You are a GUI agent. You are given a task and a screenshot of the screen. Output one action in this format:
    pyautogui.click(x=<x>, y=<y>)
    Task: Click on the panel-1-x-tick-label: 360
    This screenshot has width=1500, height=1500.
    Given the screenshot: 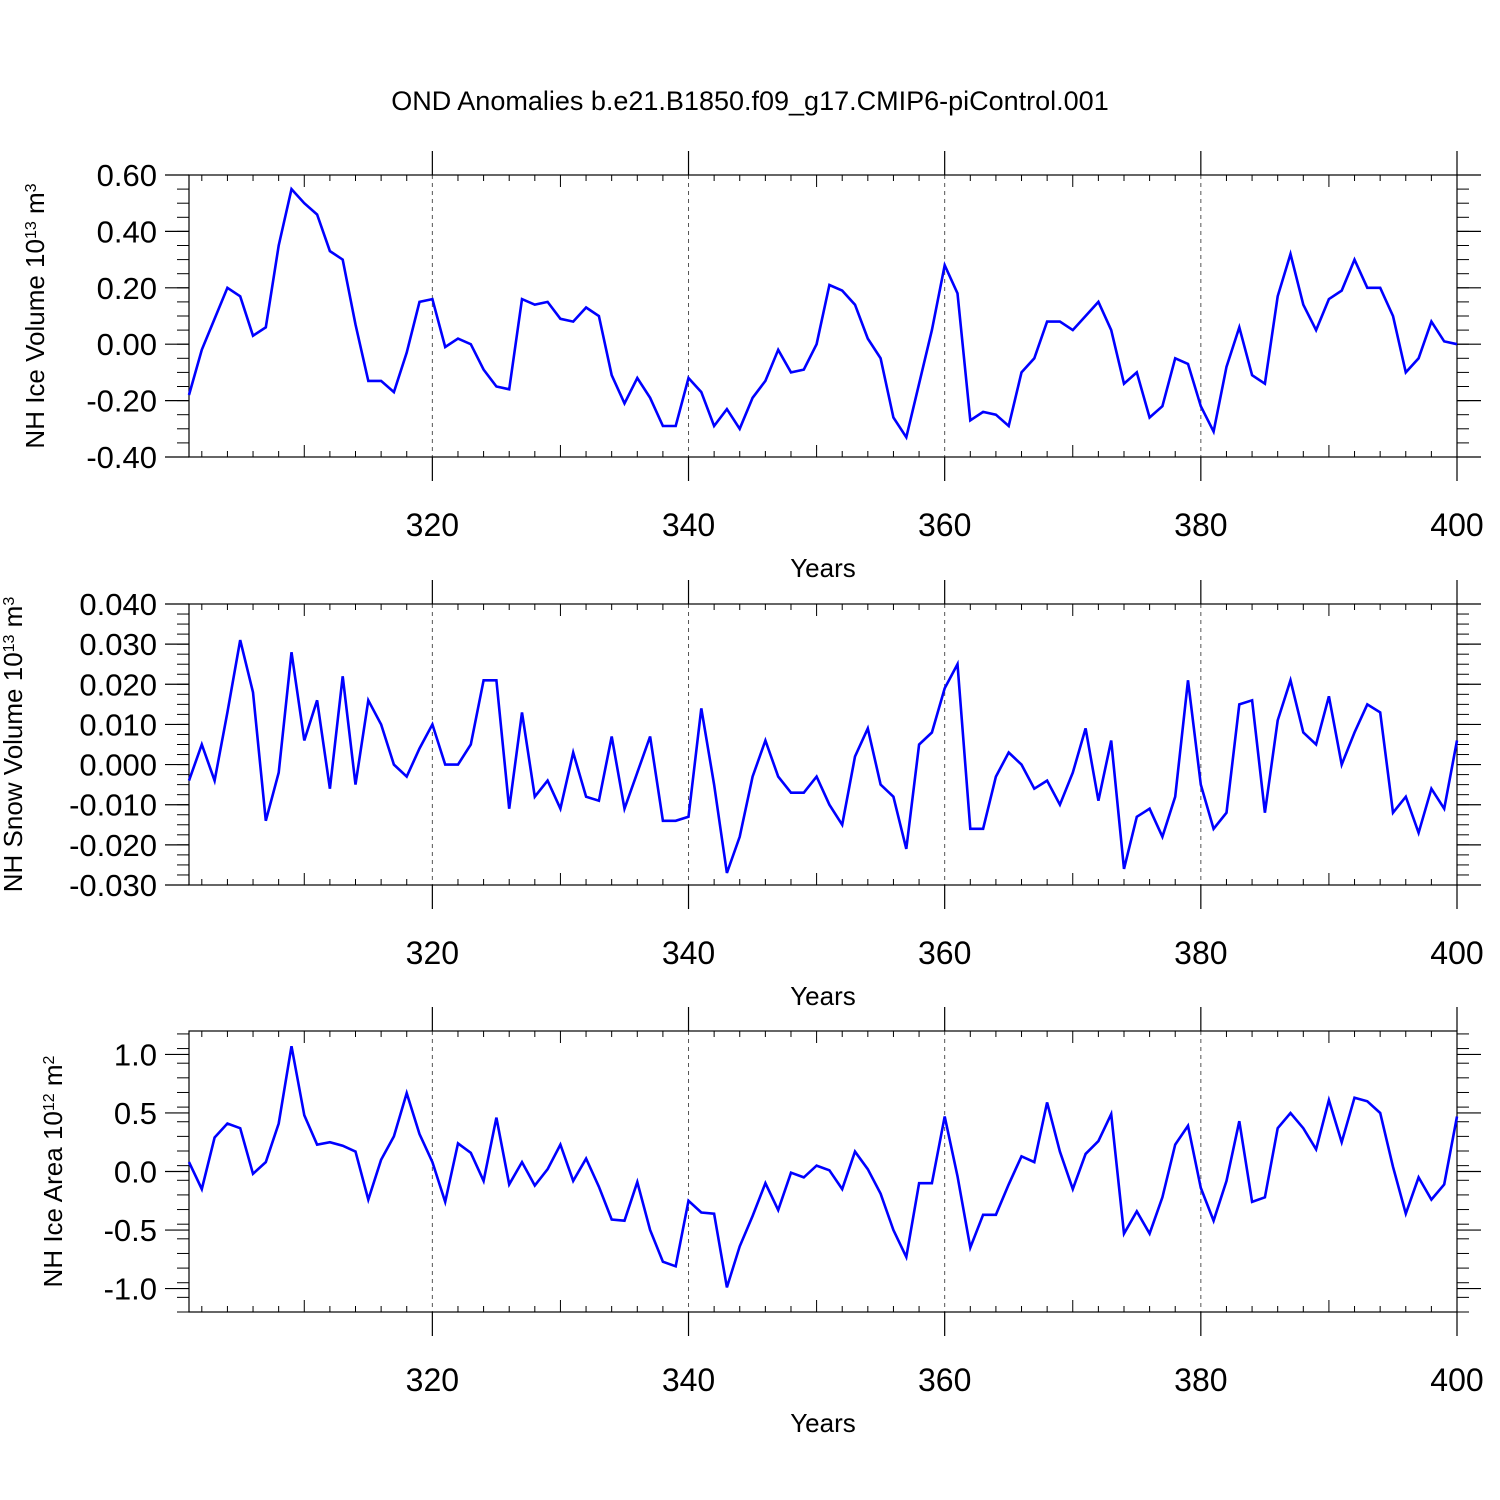 What is the action you would take?
    pyautogui.click(x=944, y=525)
    